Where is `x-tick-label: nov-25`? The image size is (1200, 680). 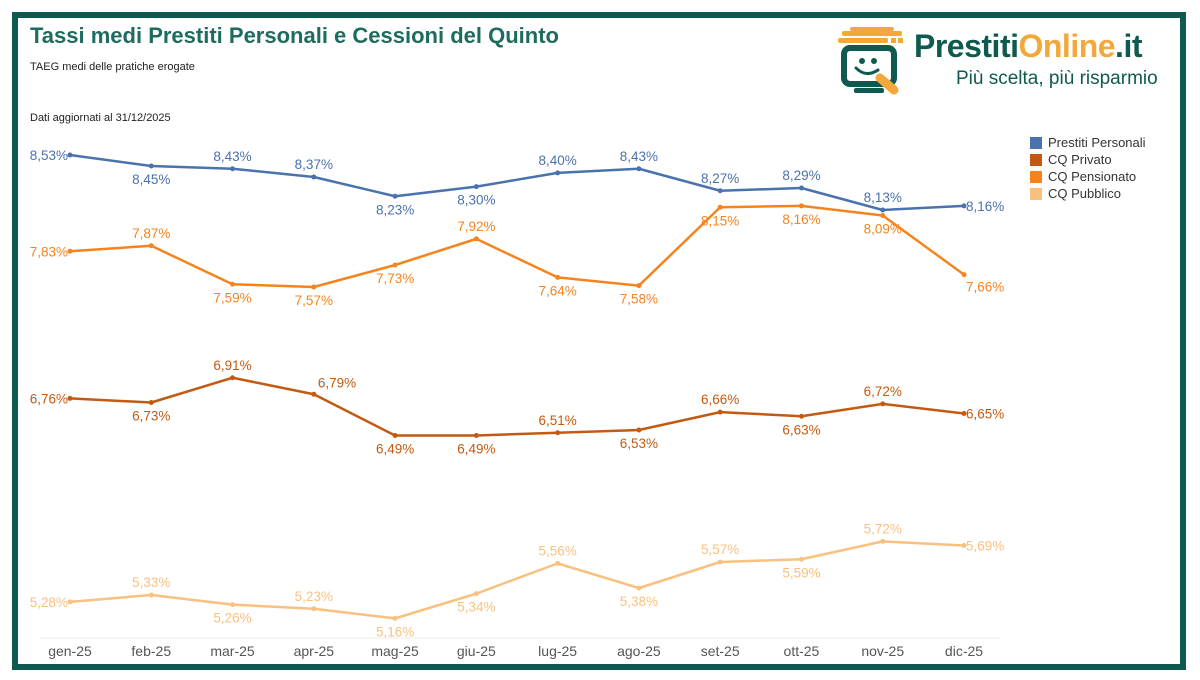
x-tick-label: nov-25 is located at coordinates (882, 651).